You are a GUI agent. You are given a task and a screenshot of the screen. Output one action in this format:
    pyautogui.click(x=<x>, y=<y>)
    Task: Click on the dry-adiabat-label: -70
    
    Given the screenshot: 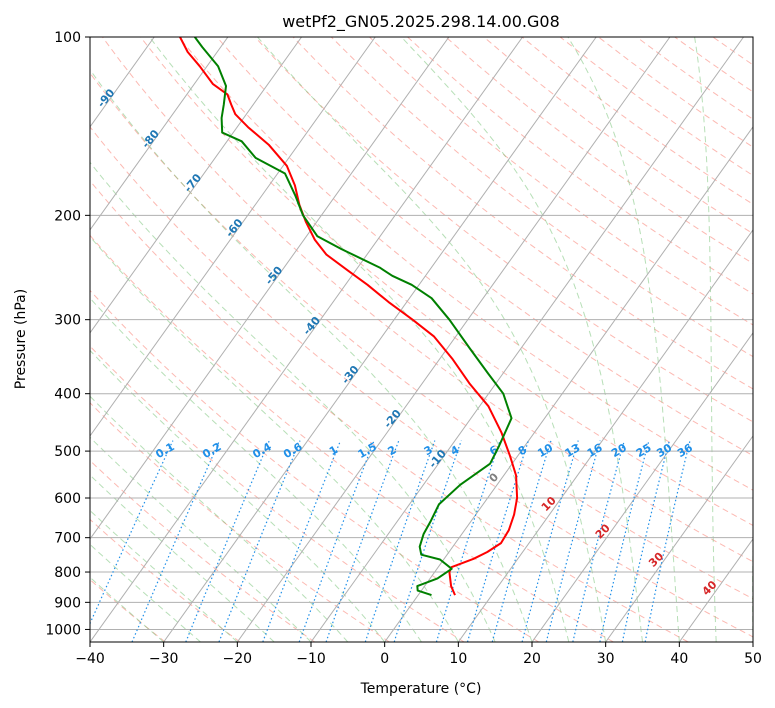 What is the action you would take?
    pyautogui.click(x=192, y=183)
    